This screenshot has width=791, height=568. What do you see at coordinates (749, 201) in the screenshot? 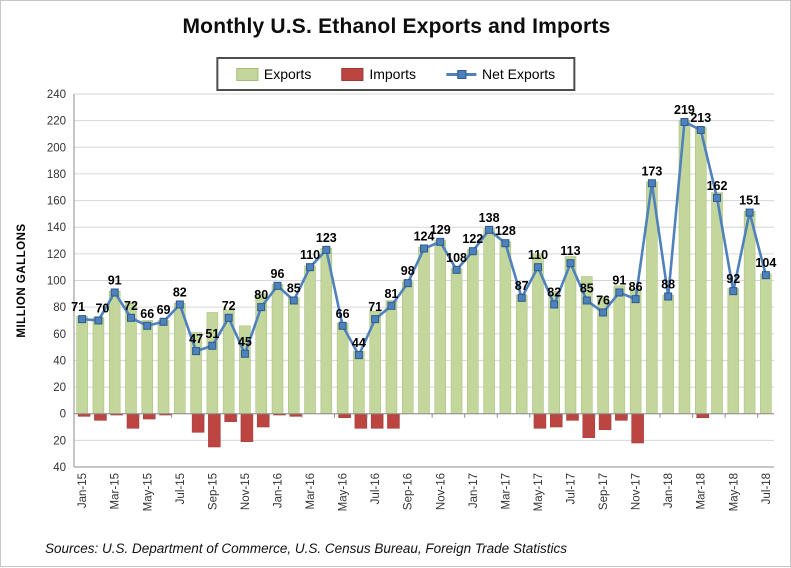
I see `net-value-label: 151` at bounding box center [749, 201].